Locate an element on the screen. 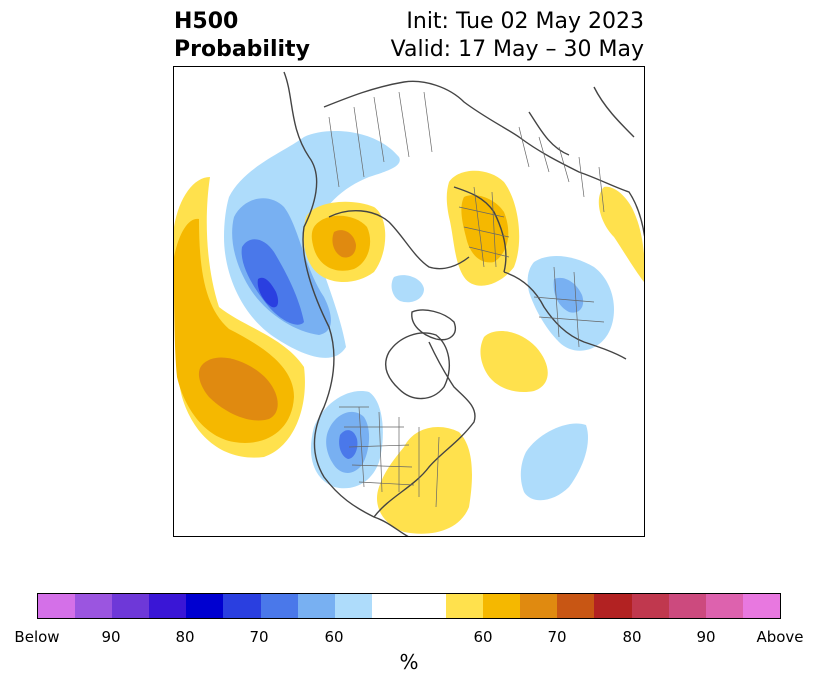  tick-above: Above is located at coordinates (780, 637).